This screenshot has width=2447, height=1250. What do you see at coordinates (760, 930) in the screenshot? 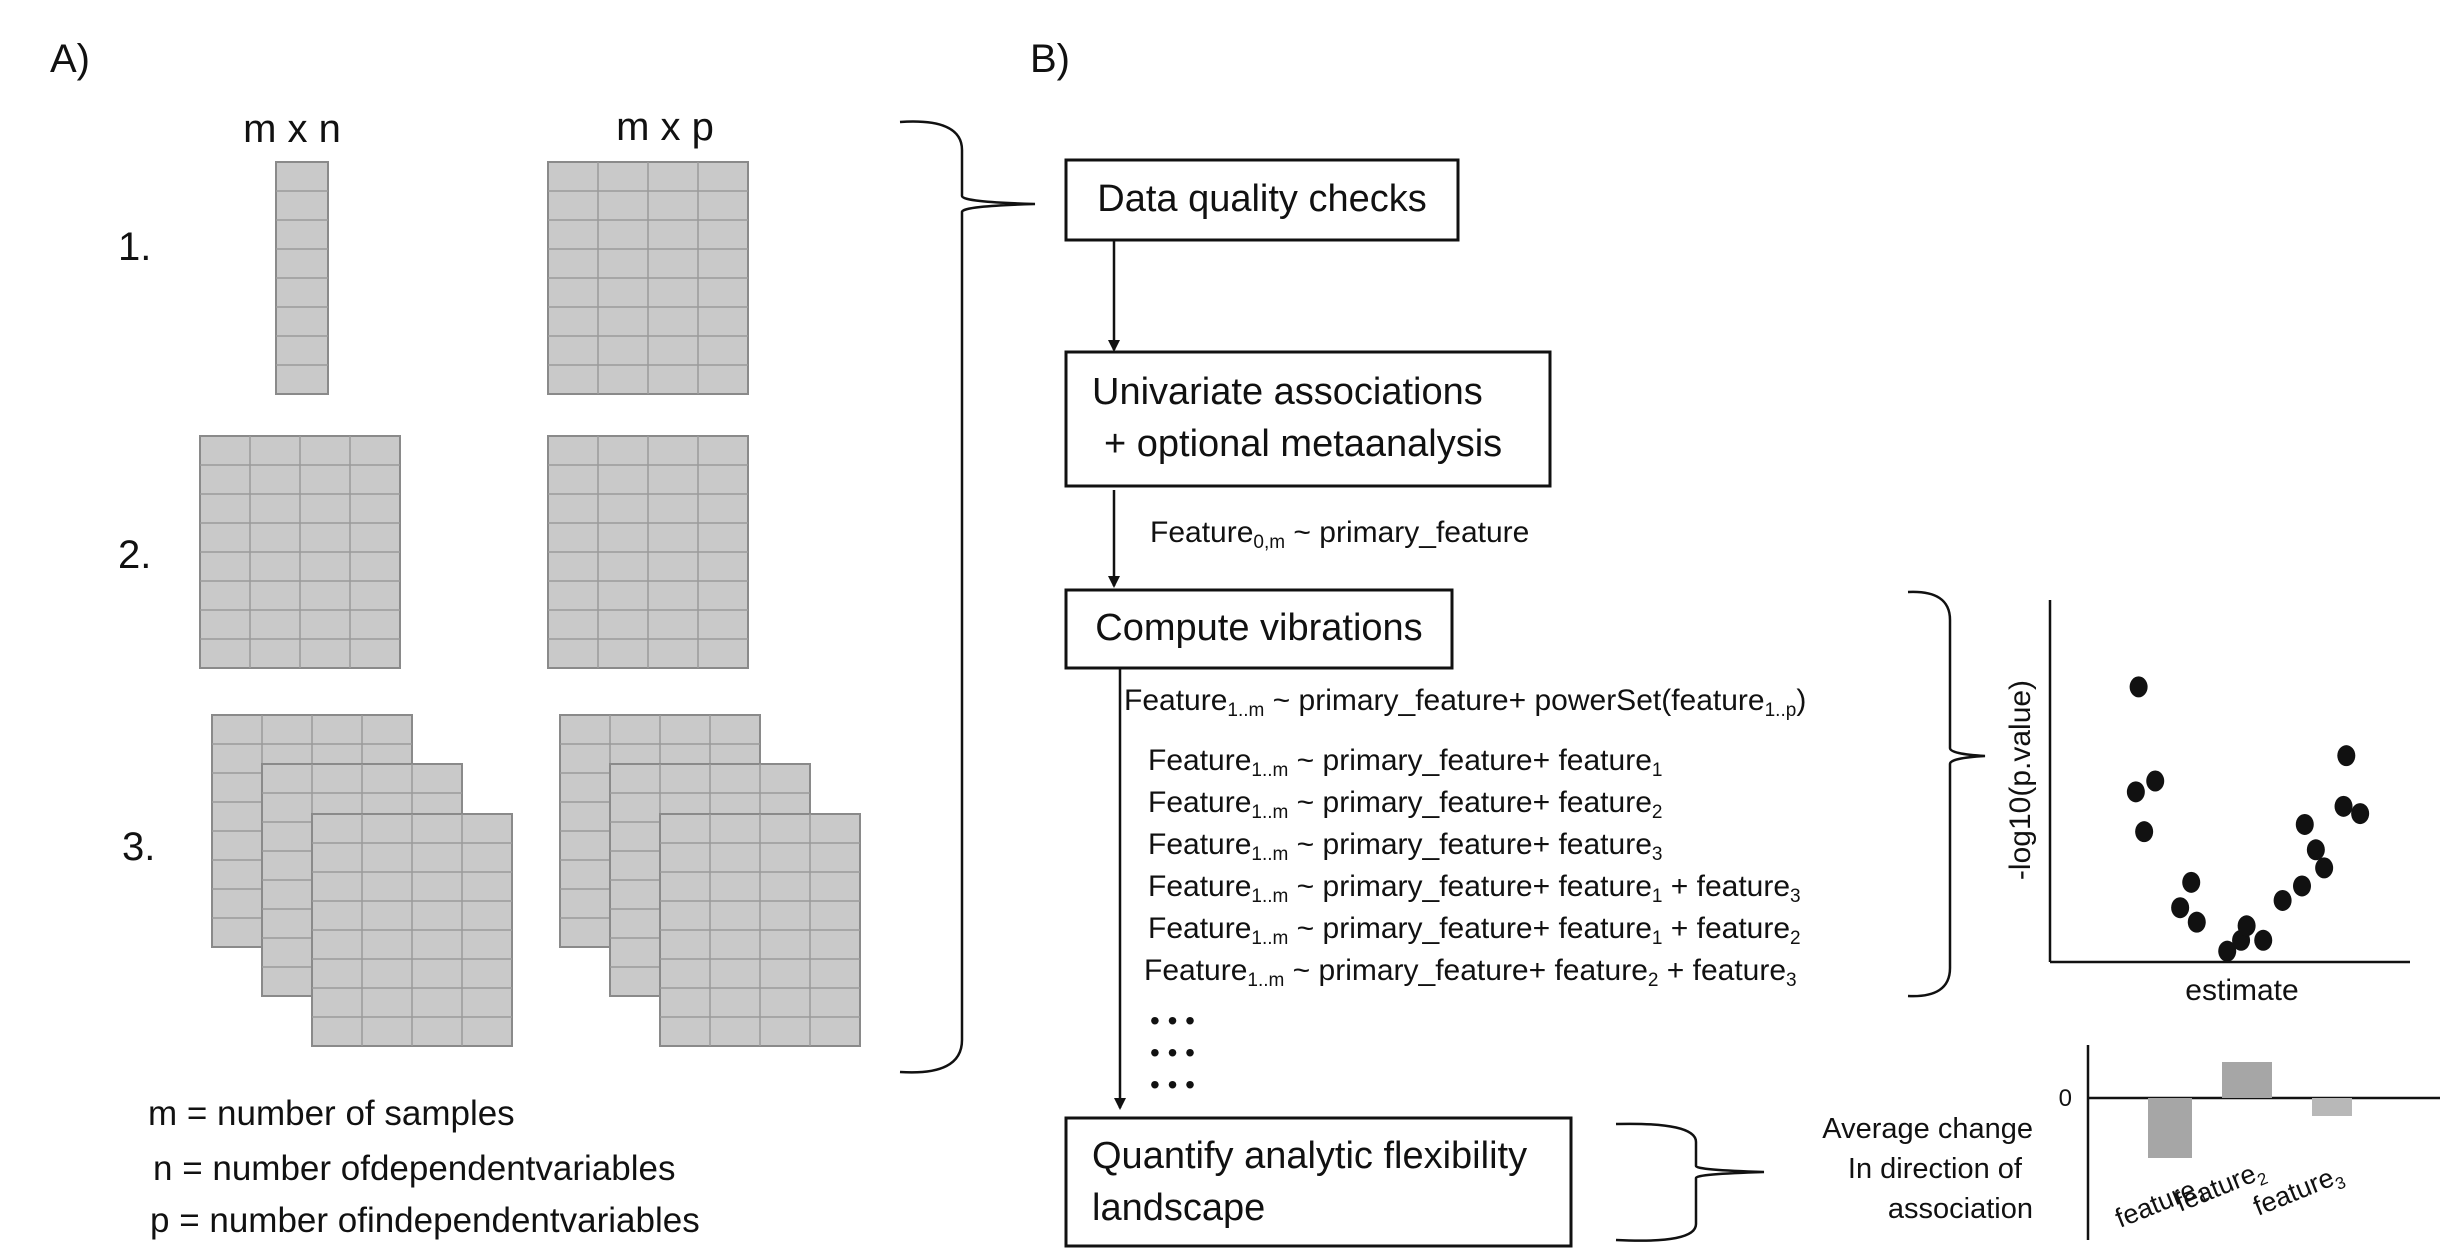
I see `matrix-3-p-c` at bounding box center [760, 930].